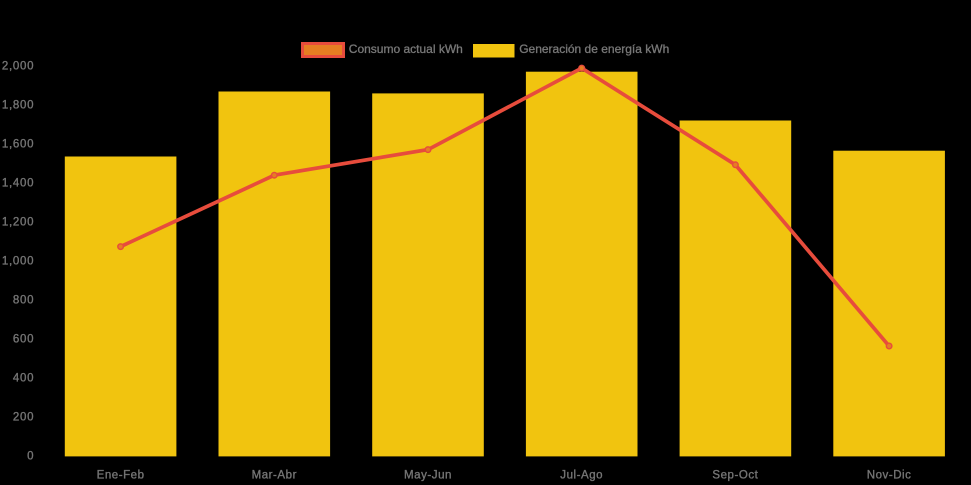 Image resolution: width=971 pixels, height=485 pixels. Describe the element at coordinates (18, 262) in the screenshot. I see `svg-text: 1,000` at that location.